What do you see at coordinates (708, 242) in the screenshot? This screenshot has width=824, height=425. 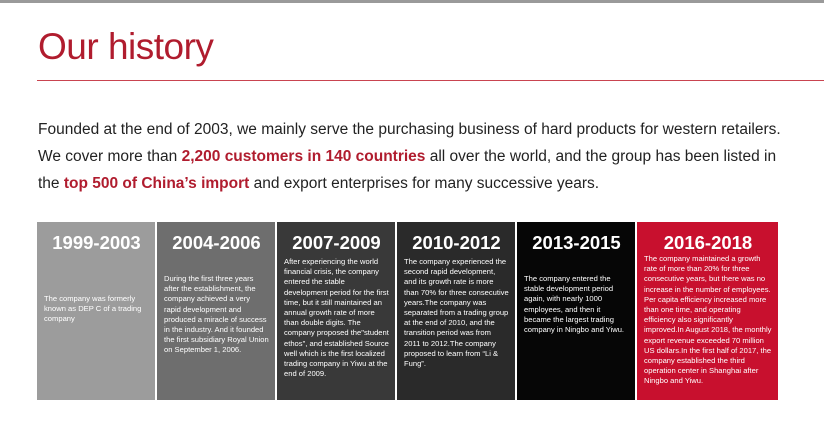 I see `timeline-period: 2016-2018` at bounding box center [708, 242].